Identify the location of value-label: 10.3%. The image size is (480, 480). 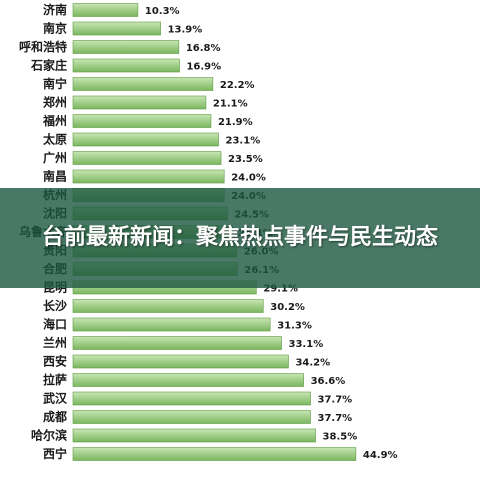
(162, 11).